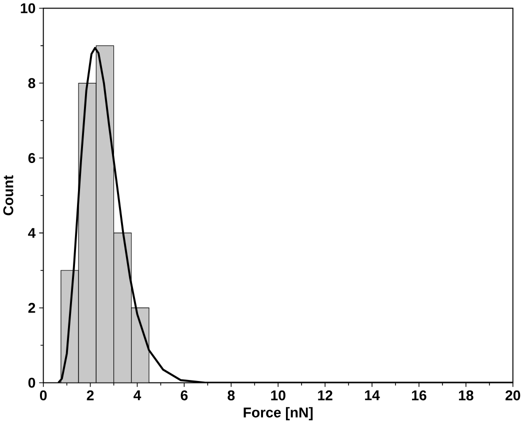 The image size is (524, 424). What do you see at coordinates (32, 83) in the screenshot?
I see `y-tick-label: 8` at bounding box center [32, 83].